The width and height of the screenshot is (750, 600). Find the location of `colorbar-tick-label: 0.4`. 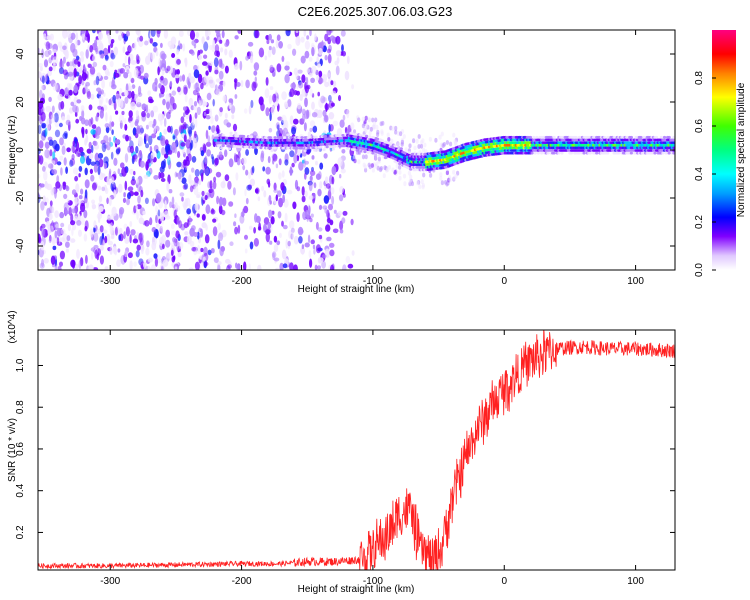

colorbar-tick-label: 0.4 is located at coordinates (699, 174).